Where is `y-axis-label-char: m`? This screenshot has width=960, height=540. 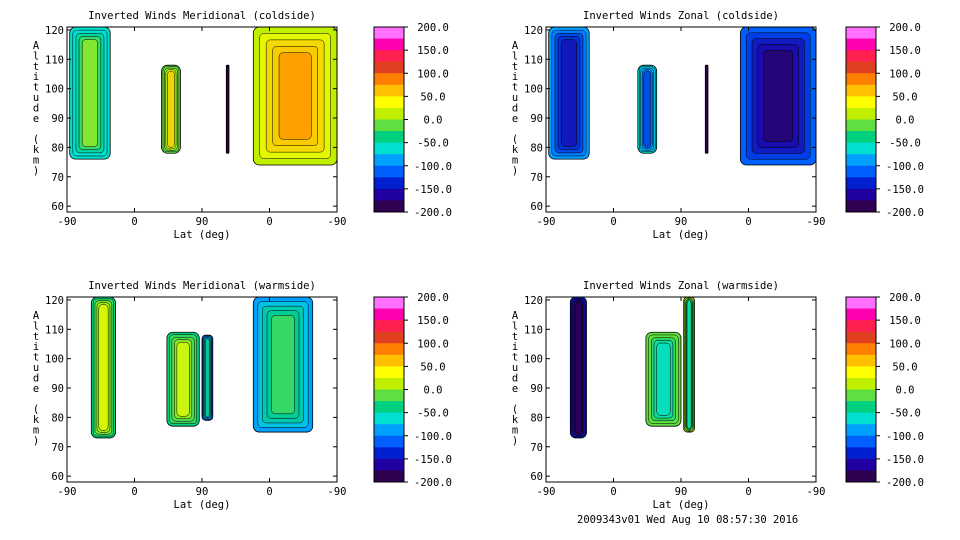
y-axis-label-char: m is located at coordinates (36, 160).